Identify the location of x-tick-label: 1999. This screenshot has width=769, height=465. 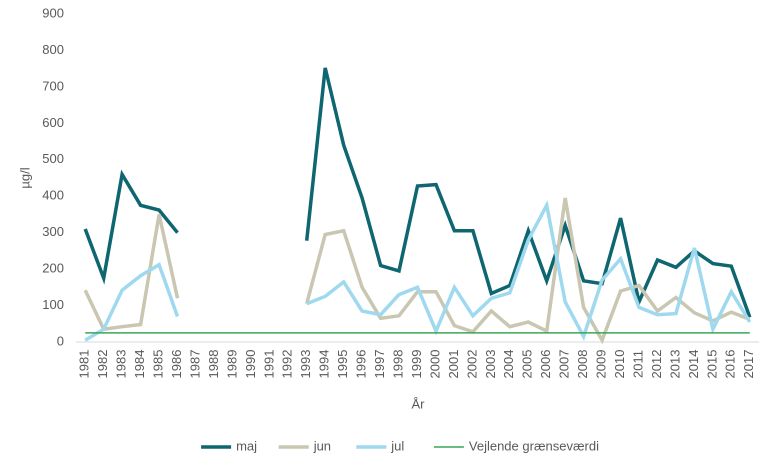
(416, 364).